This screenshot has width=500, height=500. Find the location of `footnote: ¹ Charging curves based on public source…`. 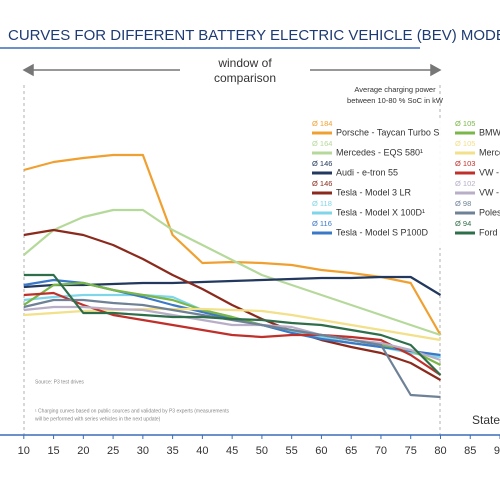

footnote: ¹ Charging curves based on public source… is located at coordinates (132, 411).